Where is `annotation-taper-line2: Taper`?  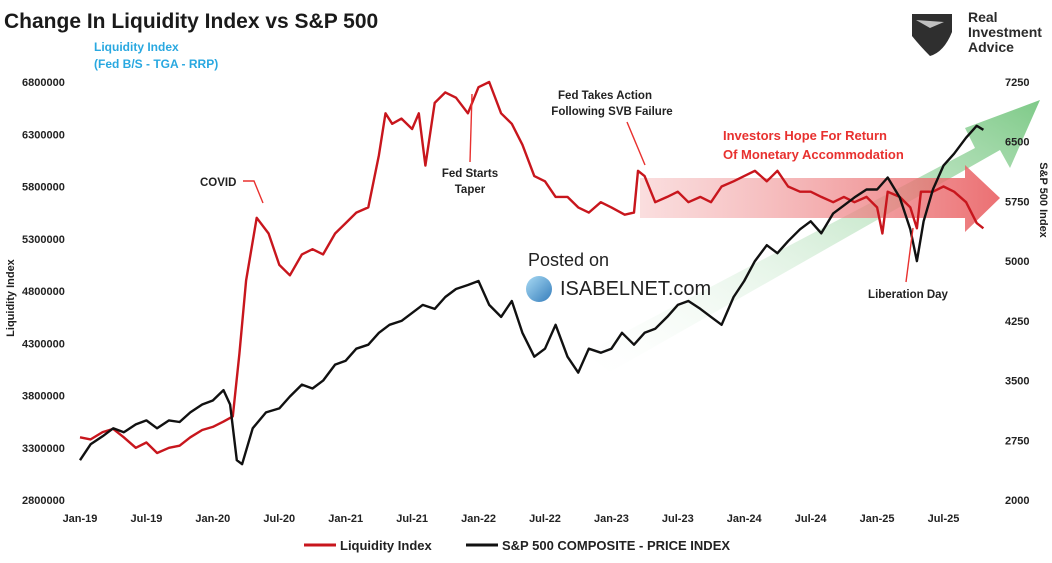
annotation-taper-line2: Taper is located at coordinates (470, 190).